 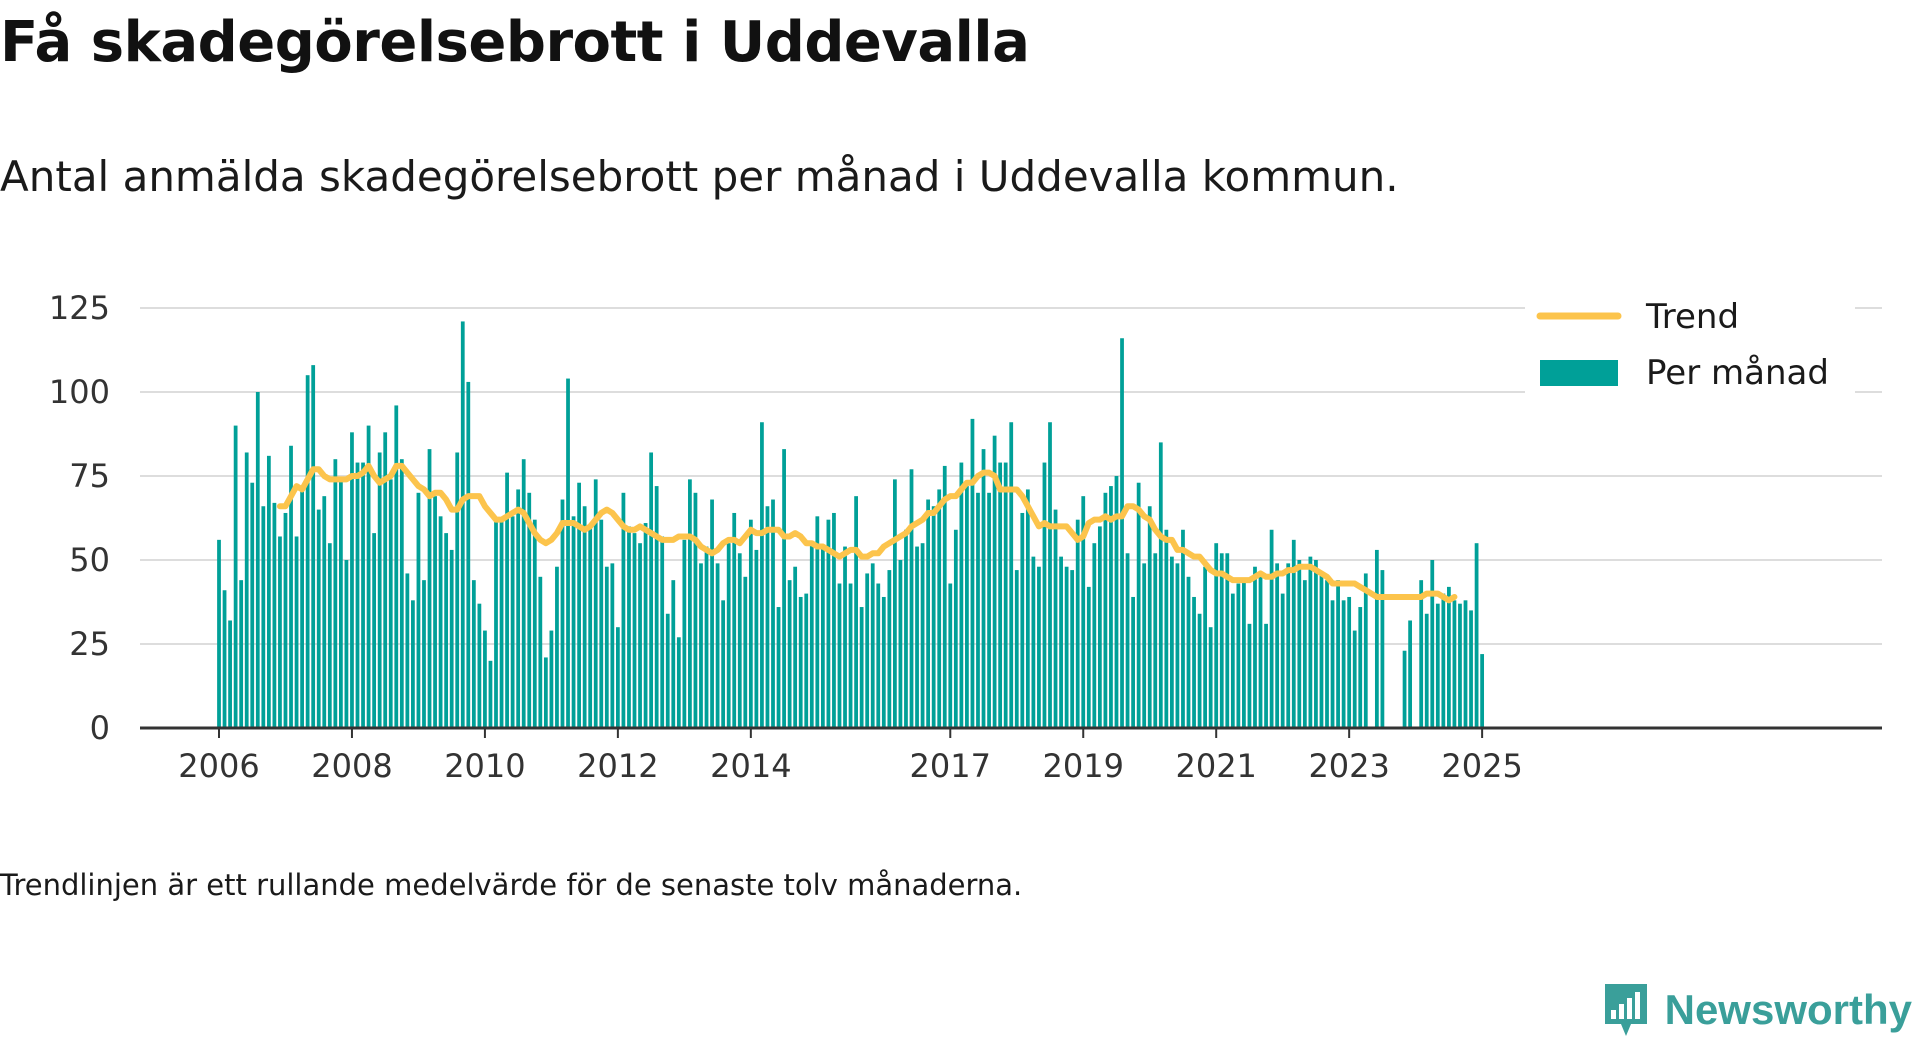 What do you see at coordinates (1579, 373) in the screenshot?
I see `legend-bar-swatch` at bounding box center [1579, 373].